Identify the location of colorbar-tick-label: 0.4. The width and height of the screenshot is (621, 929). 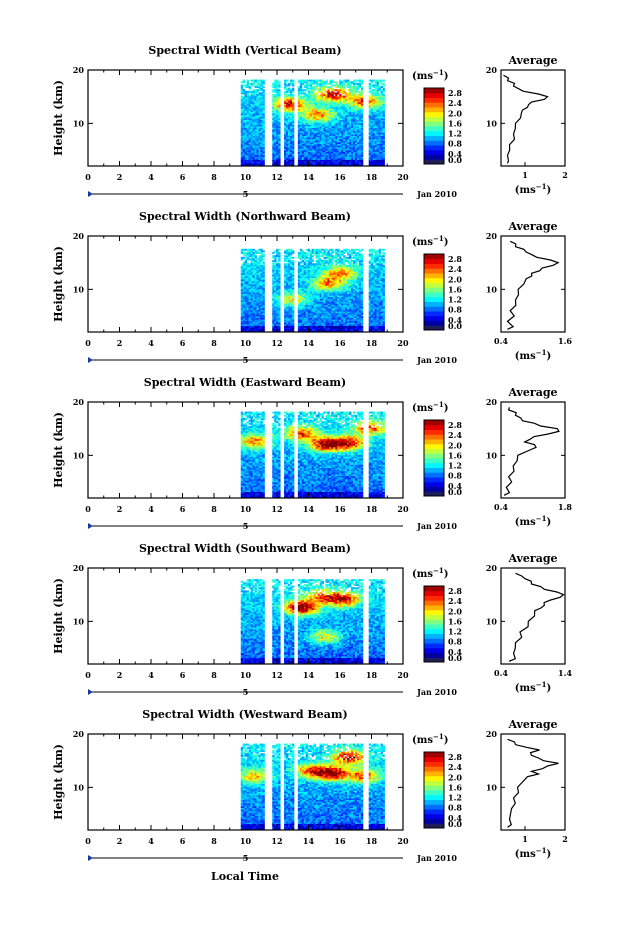
(455, 154).